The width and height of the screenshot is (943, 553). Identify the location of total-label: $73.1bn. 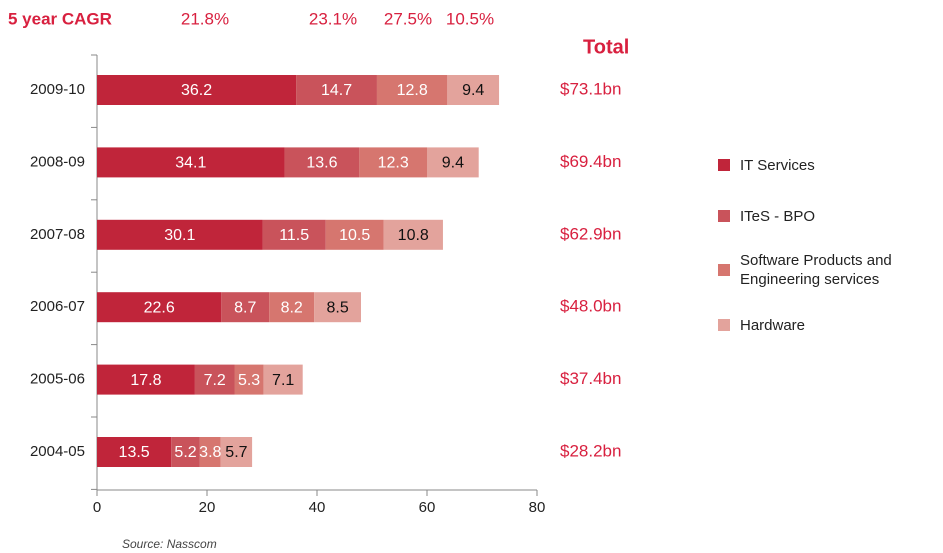
(590, 88).